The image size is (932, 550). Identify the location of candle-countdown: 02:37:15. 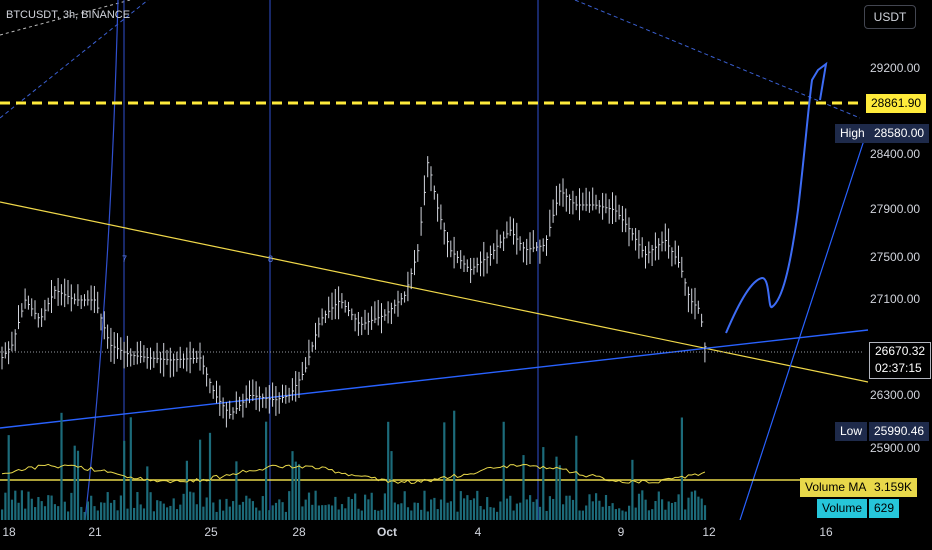
(898, 368).